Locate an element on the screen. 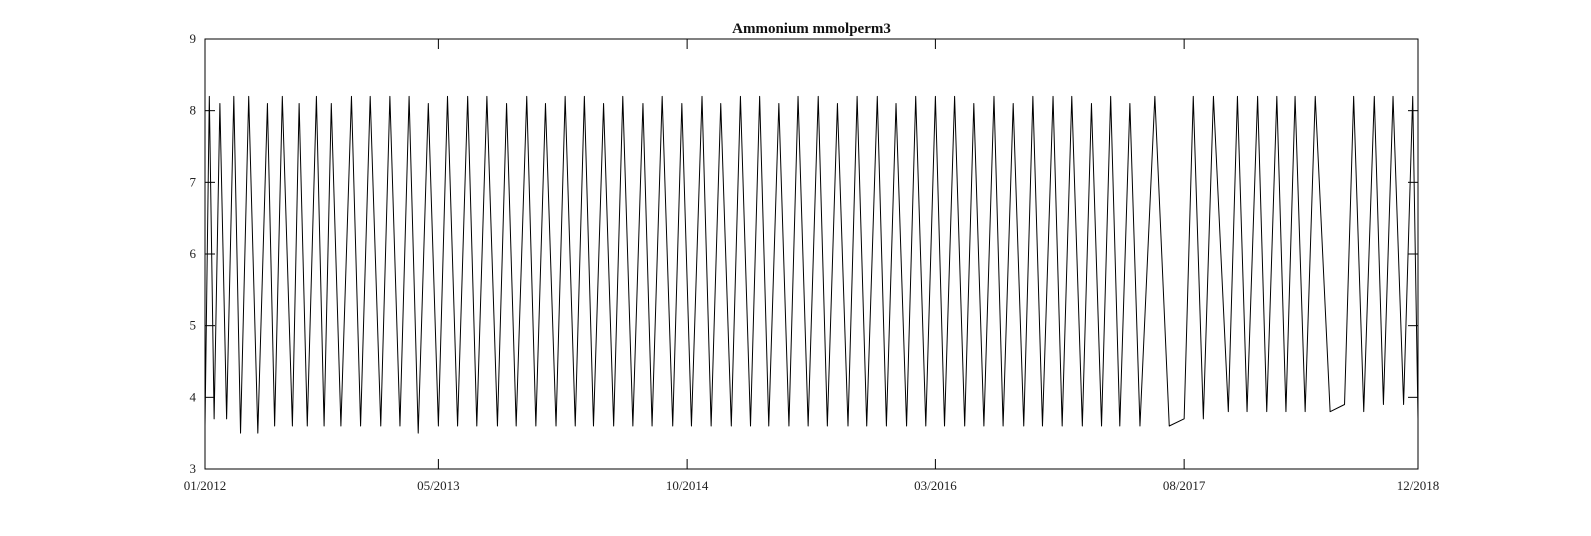  x-tick-label: 08/2017 is located at coordinates (1184, 485).